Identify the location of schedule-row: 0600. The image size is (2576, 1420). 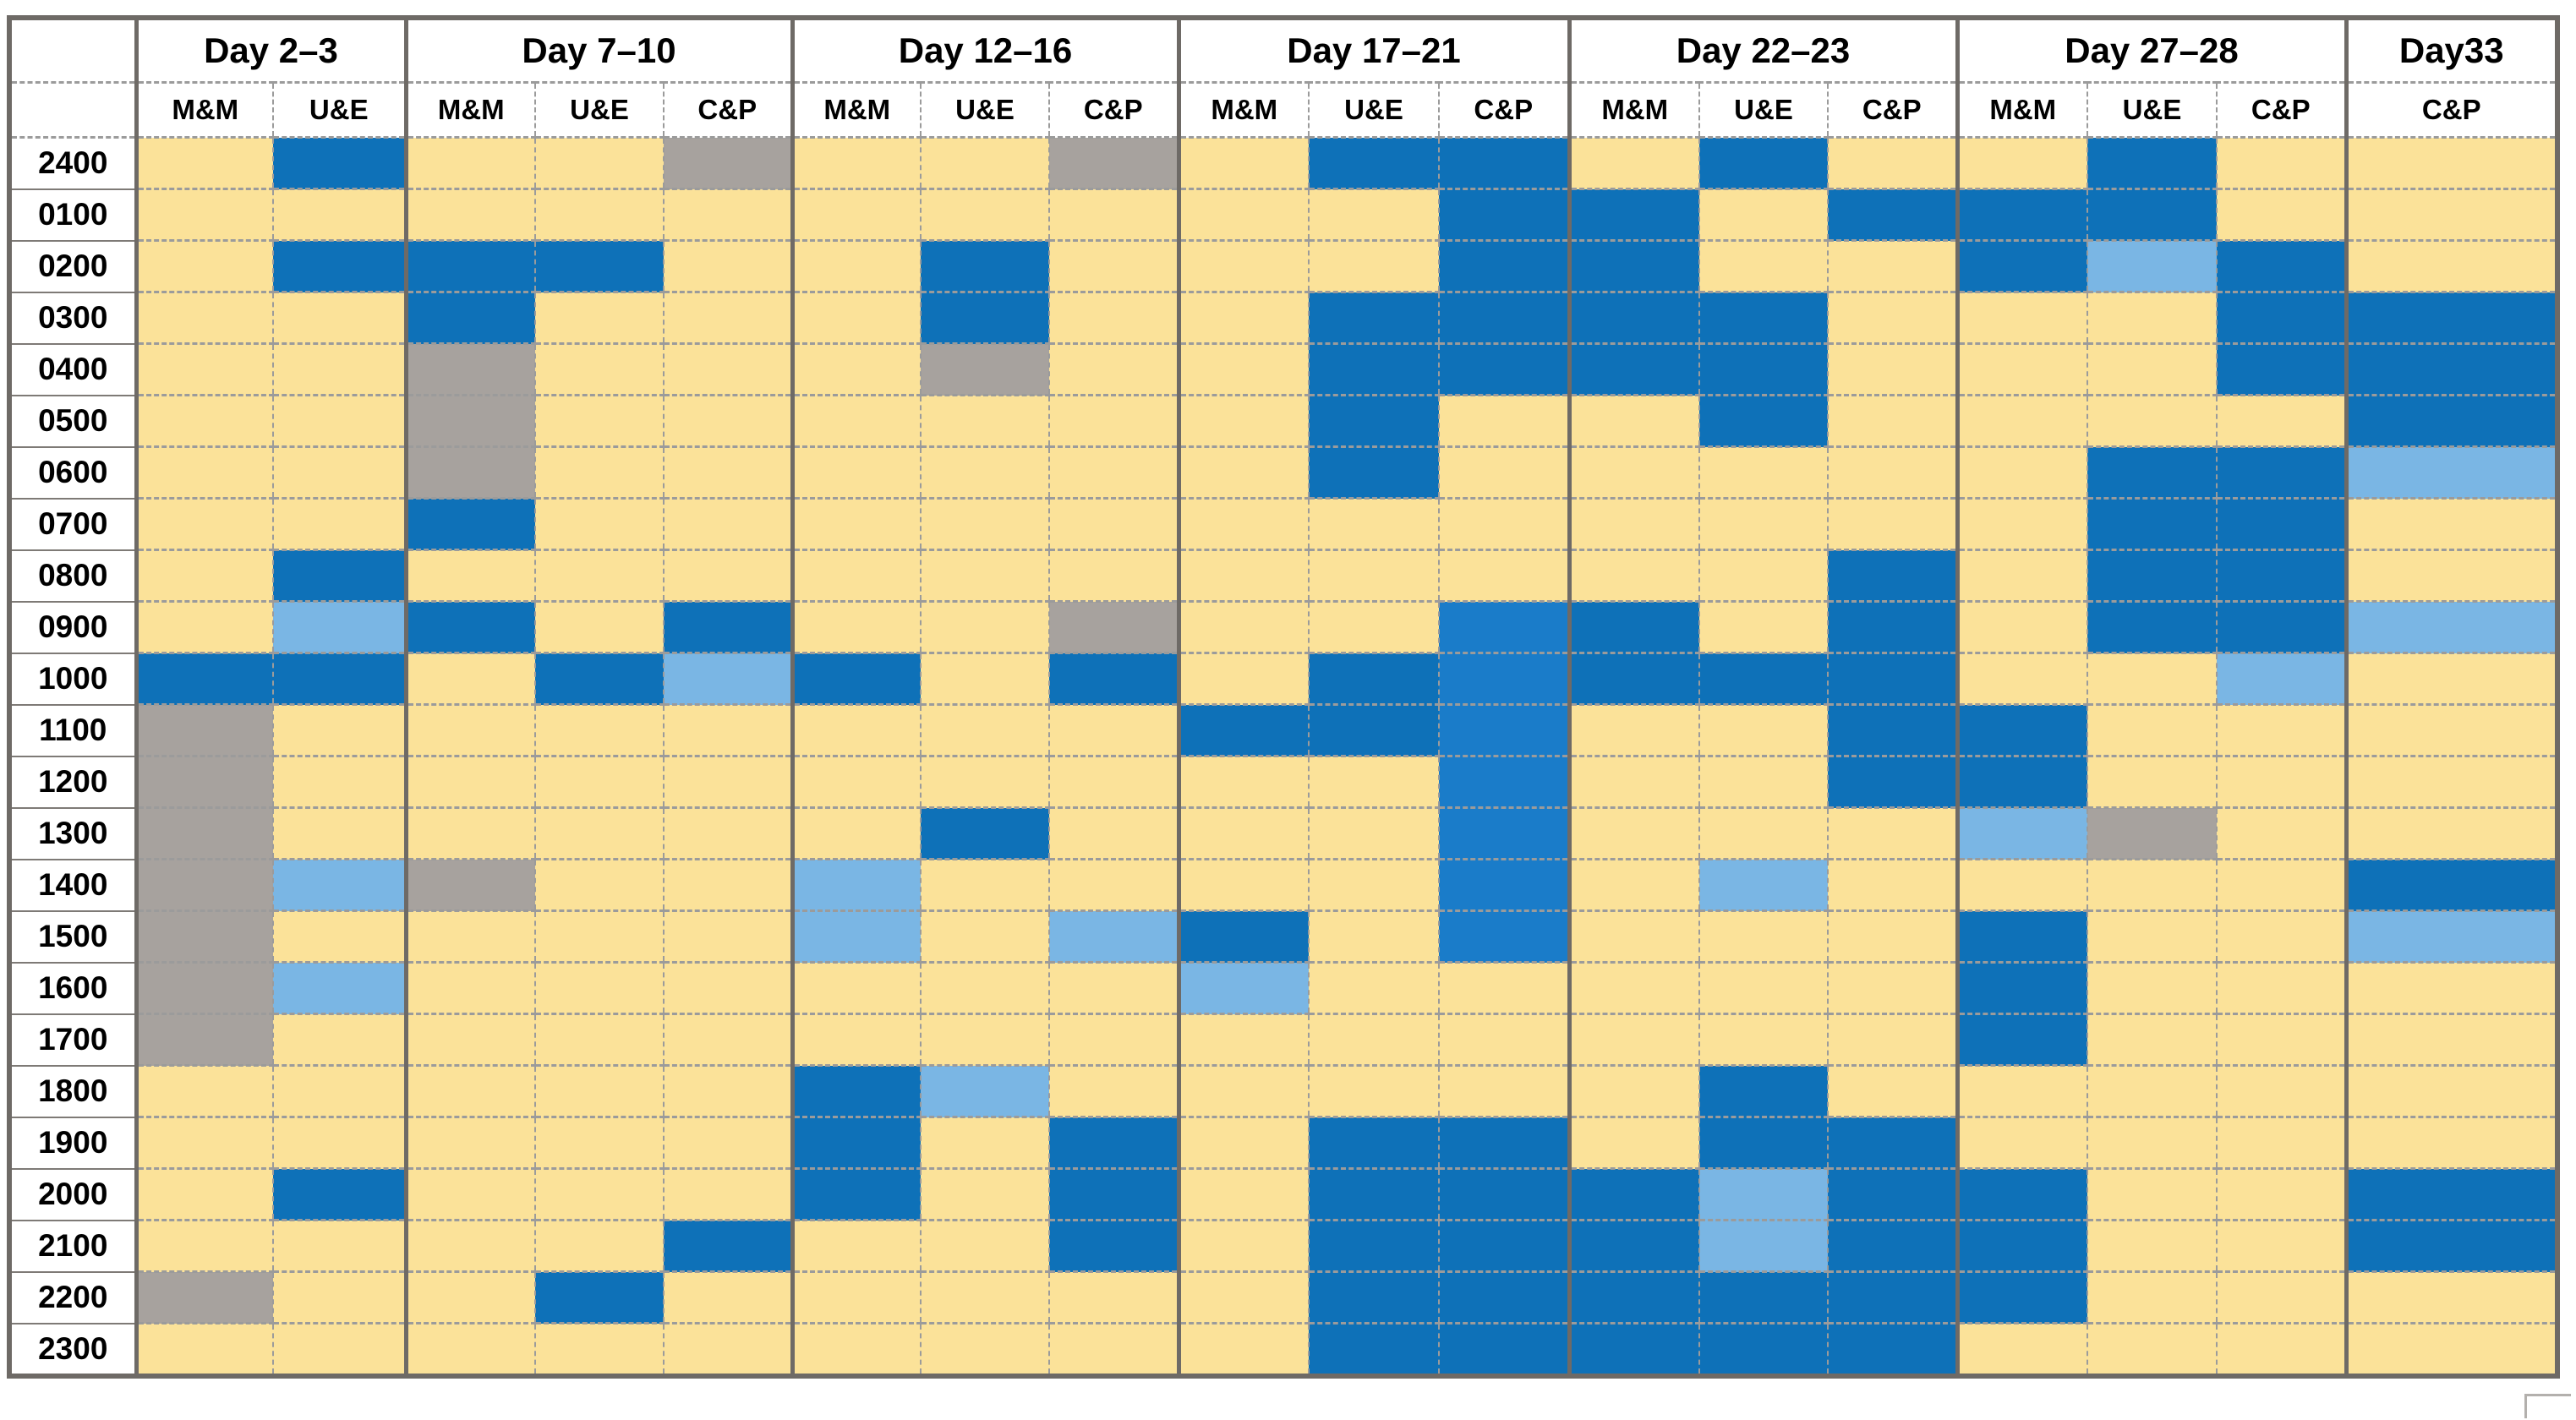
(1283, 473).